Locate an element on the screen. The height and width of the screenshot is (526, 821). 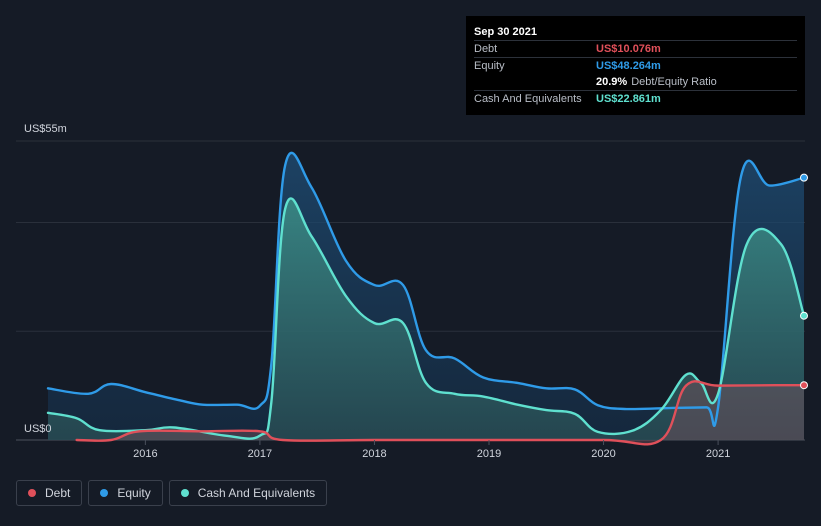
y-axis-top-label: US$55m is located at coordinates (45, 129).